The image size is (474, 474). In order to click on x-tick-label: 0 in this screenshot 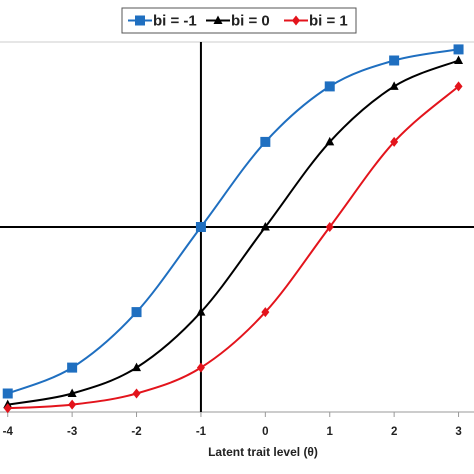, I will do `click(265, 432)`.